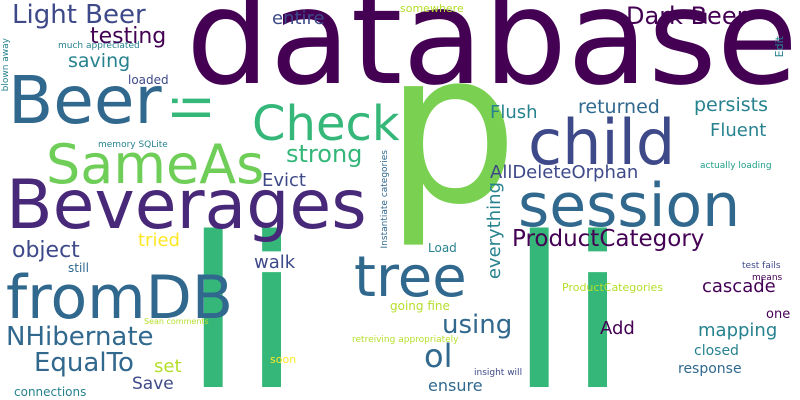  What do you see at coordinates (432, 8) in the screenshot?
I see `word-somewhere: somewhere` at bounding box center [432, 8].